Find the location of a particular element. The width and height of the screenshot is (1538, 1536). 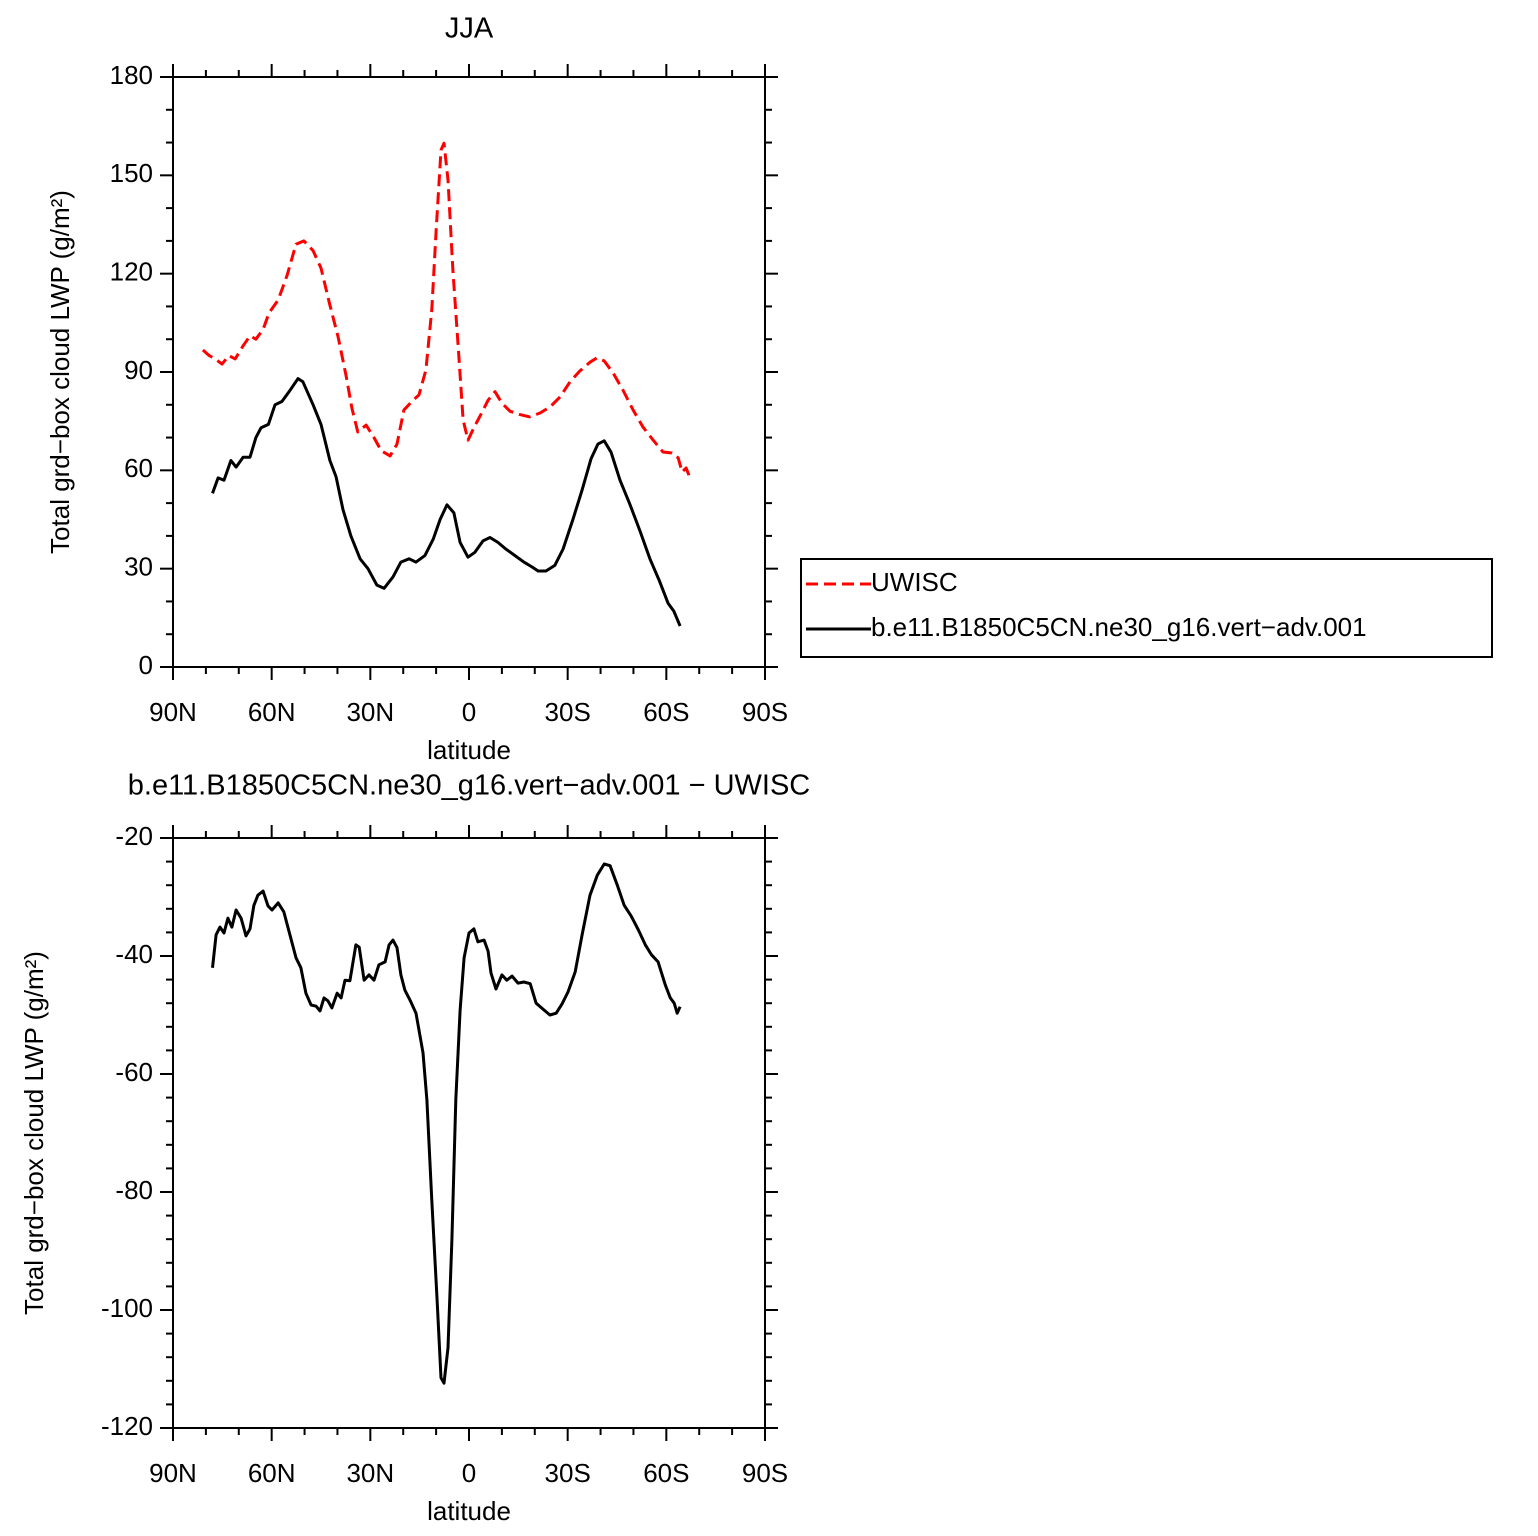

y-tick-label: -20 is located at coordinates (134, 836).